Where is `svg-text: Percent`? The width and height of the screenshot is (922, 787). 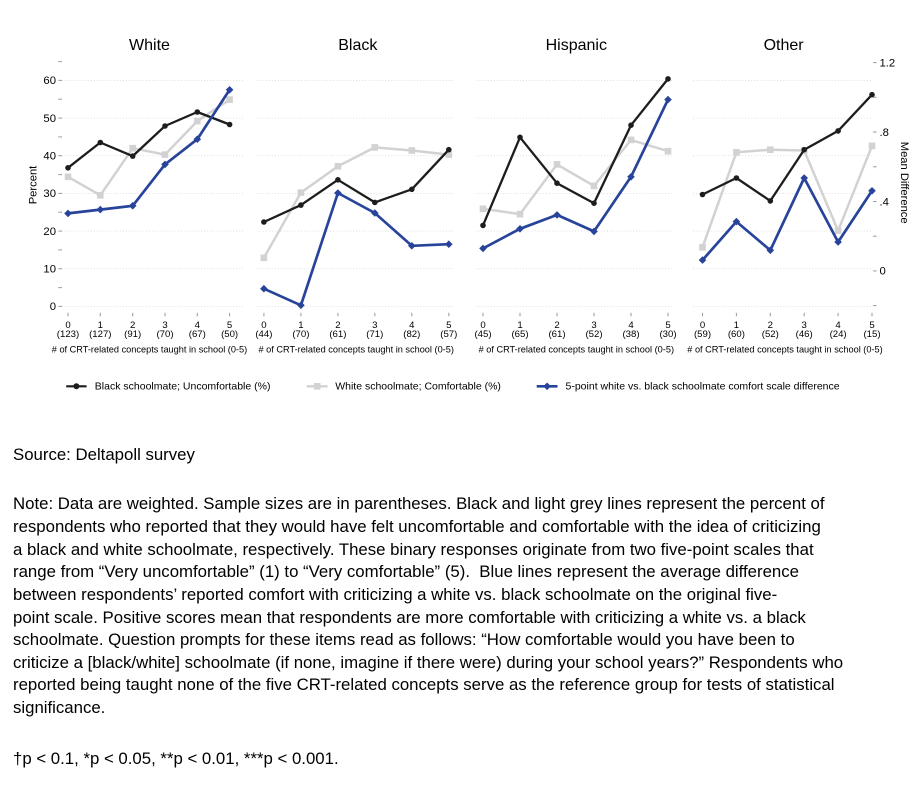
svg-text: Percent is located at coordinates (33, 184).